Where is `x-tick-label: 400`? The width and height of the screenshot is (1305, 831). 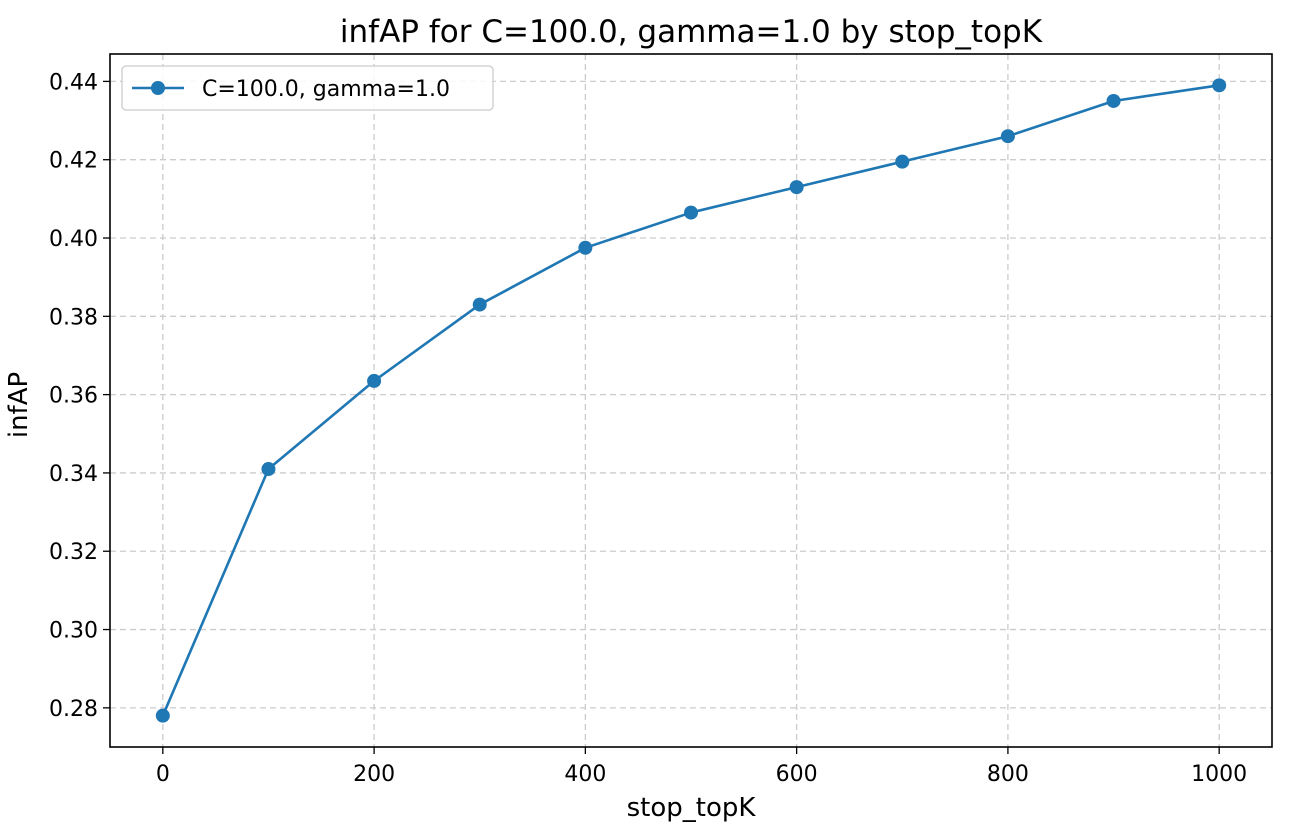
x-tick-label: 400 is located at coordinates (585, 774).